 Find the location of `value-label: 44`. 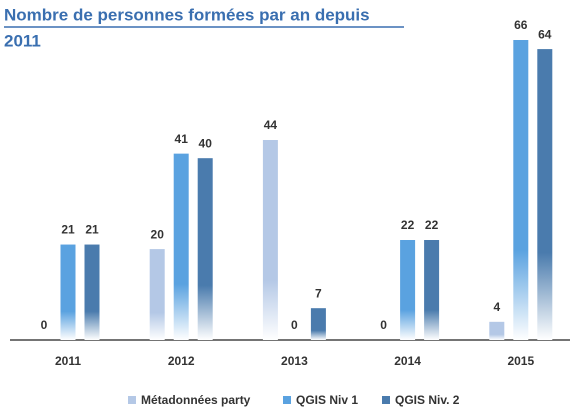

value-label: 44 is located at coordinates (271, 125).